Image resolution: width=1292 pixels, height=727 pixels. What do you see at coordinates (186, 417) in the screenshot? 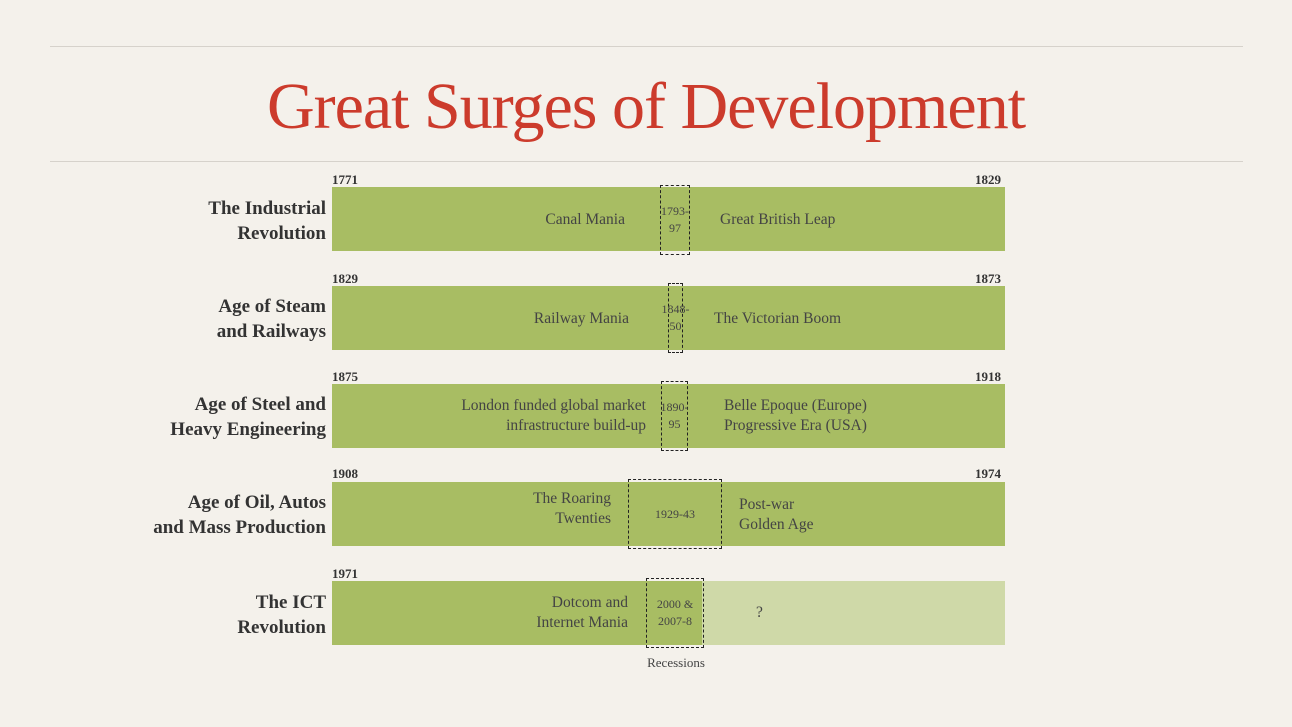
I see `surge-label: Age of Steel and Heavy Engineering` at bounding box center [186, 417].